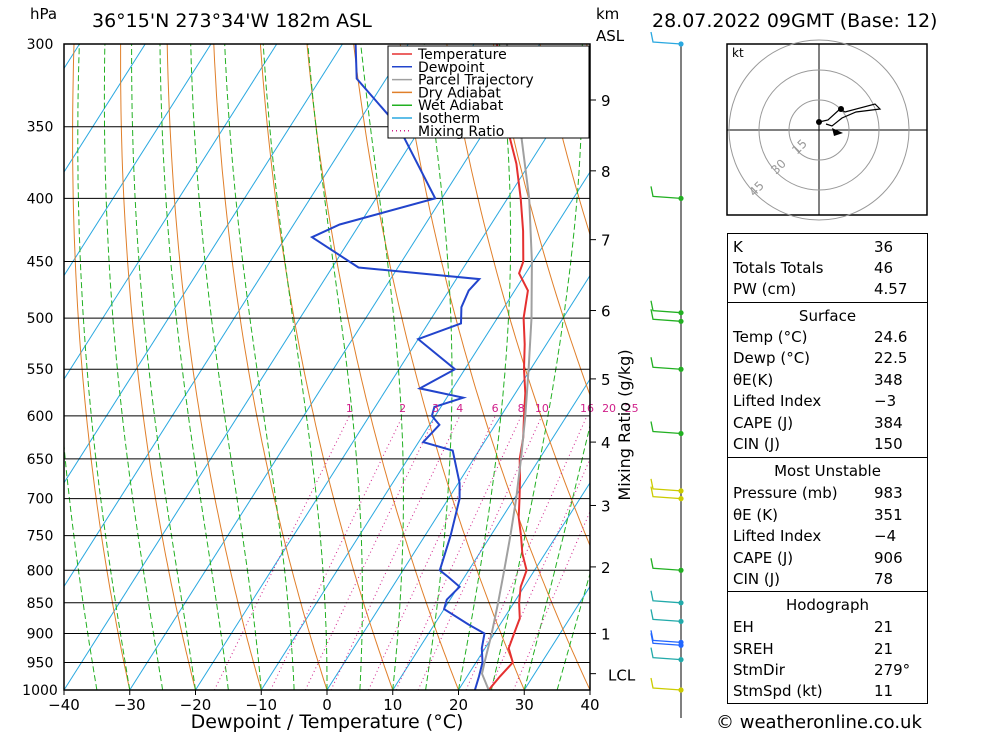  I want to click on surface-value: 384, so click(888, 423).